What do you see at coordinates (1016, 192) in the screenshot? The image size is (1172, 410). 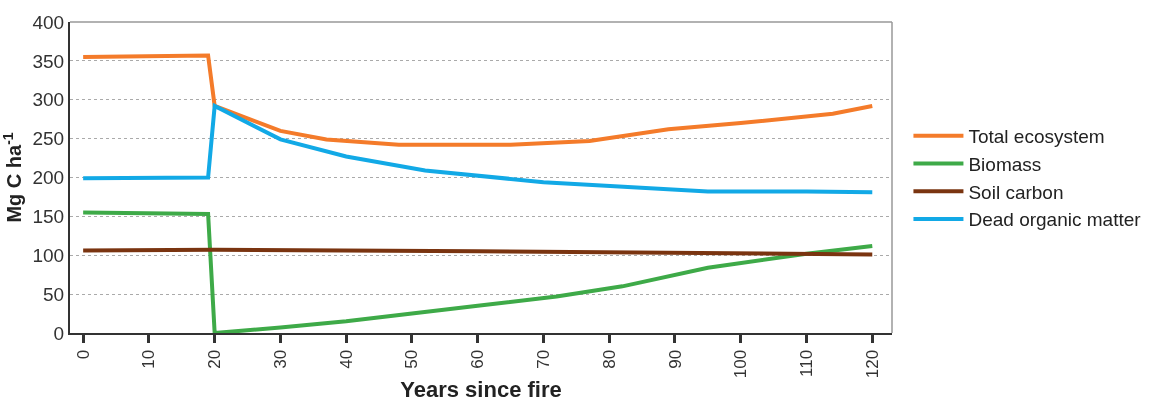 I see `legend-label: Soil carbon` at bounding box center [1016, 192].